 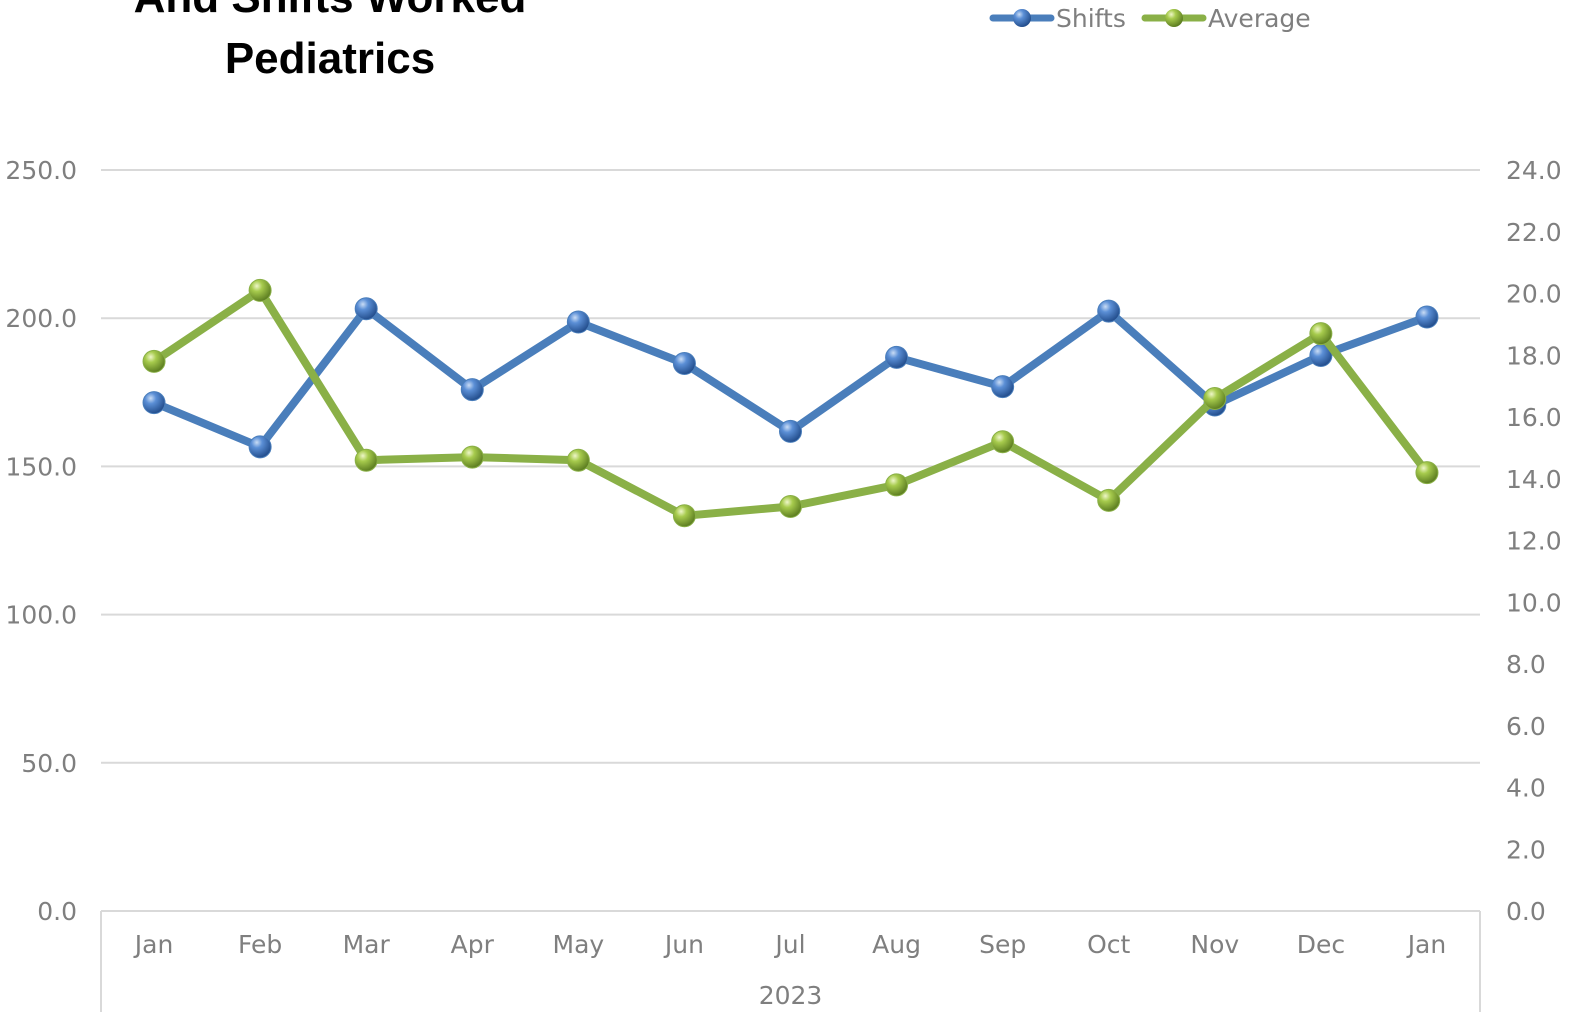 I want to click on right-tick-label: 24.0, so click(x=1534, y=170).